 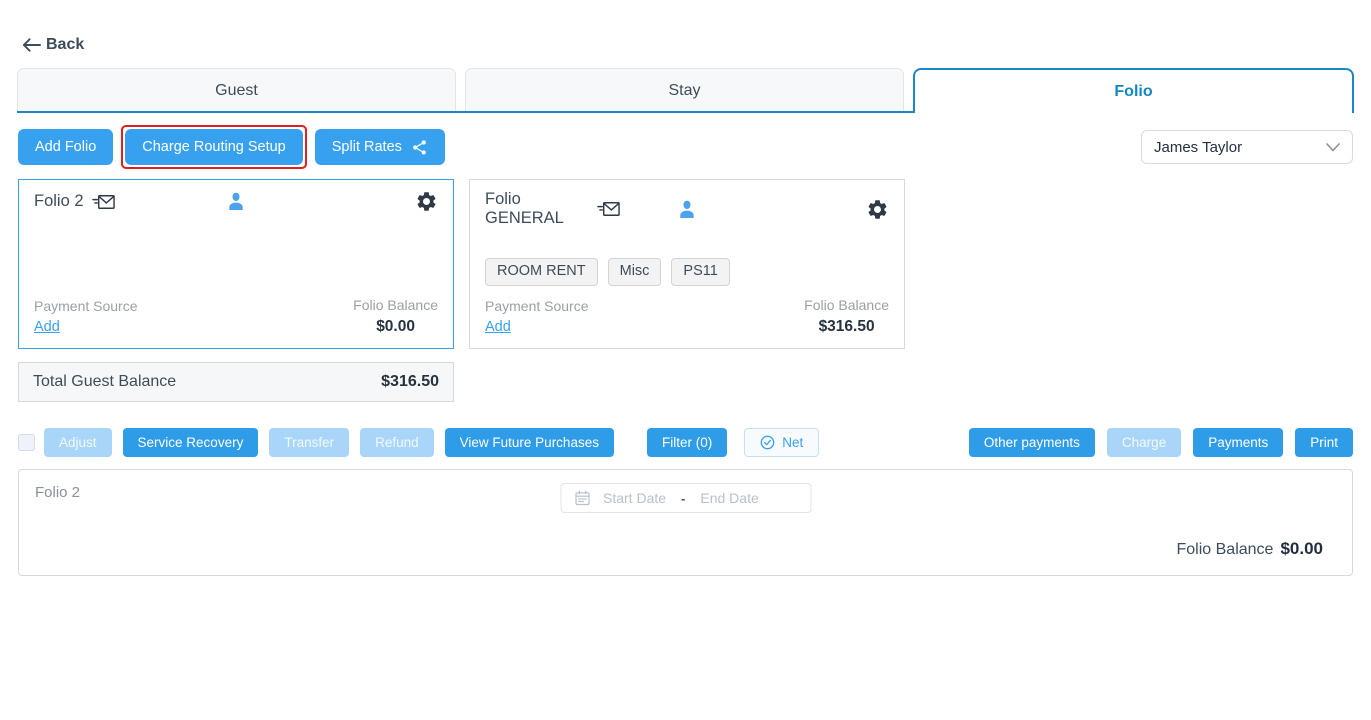 What do you see at coordinates (635, 498) in the screenshot?
I see `start-date-input: Start Date` at bounding box center [635, 498].